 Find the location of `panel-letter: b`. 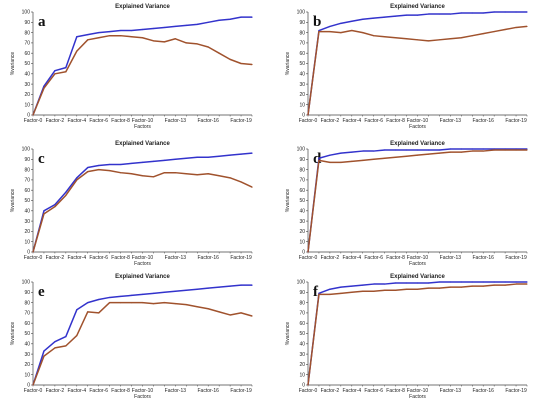

panel-letter: b is located at coordinates (317, 22).